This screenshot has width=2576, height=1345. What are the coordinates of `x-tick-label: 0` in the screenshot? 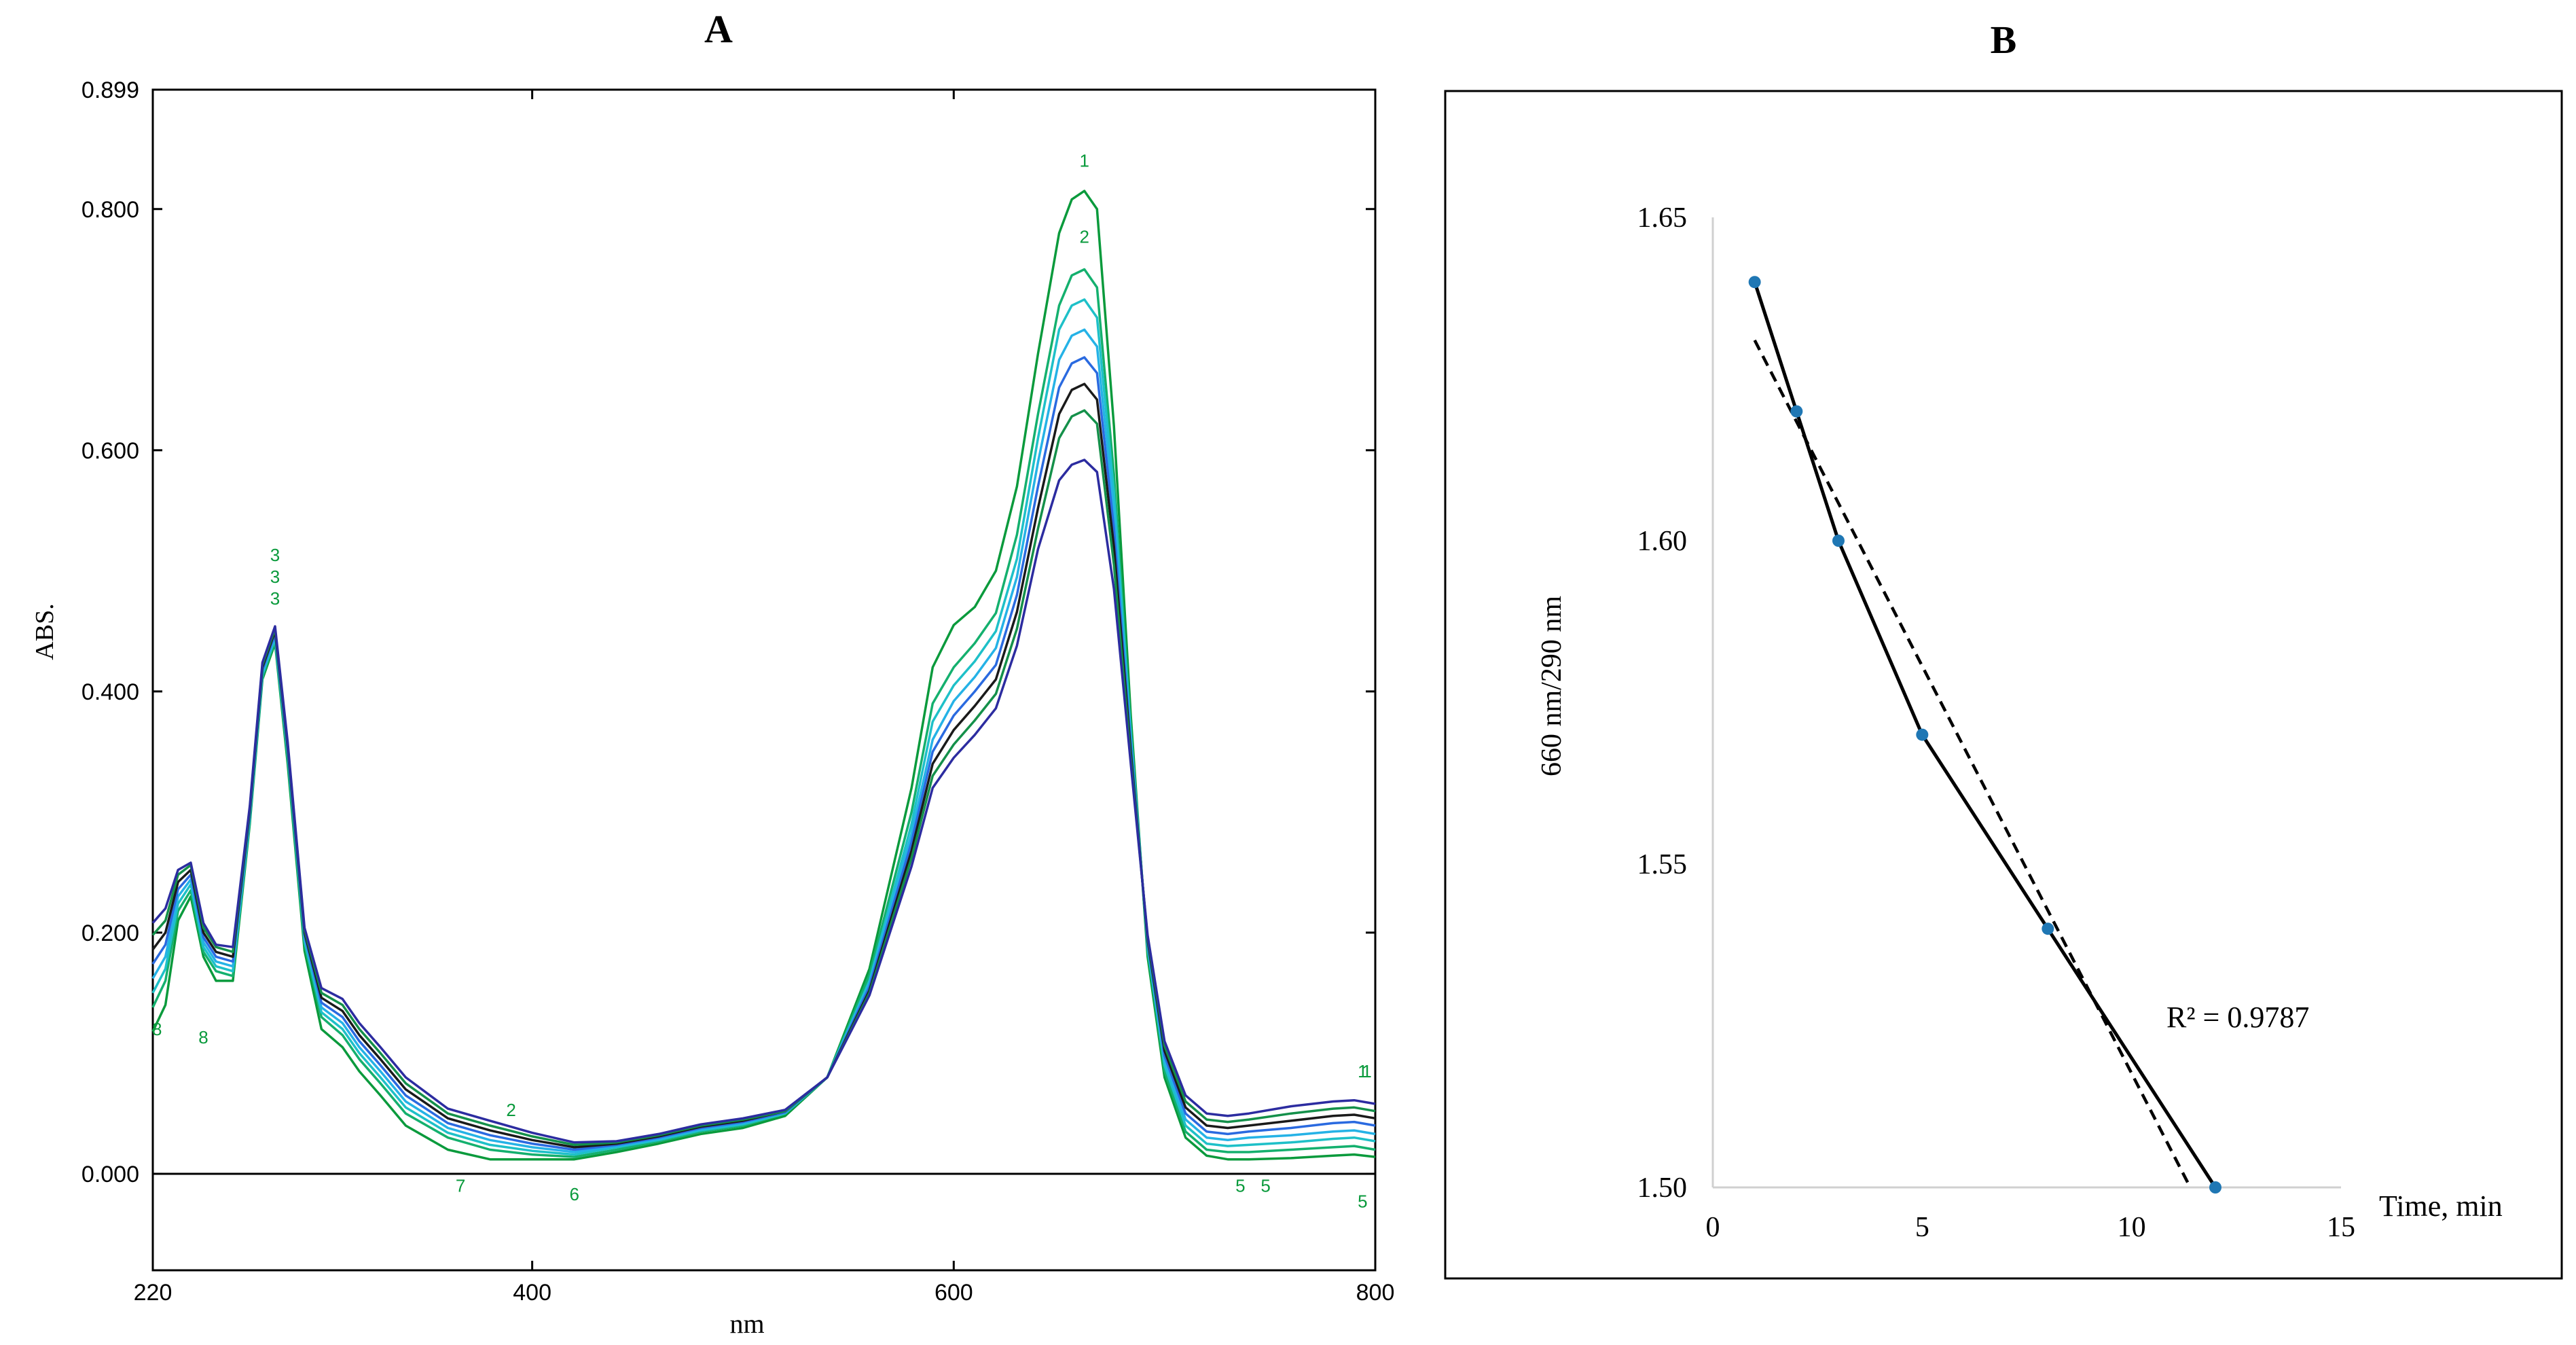 It's located at (1713, 1227).